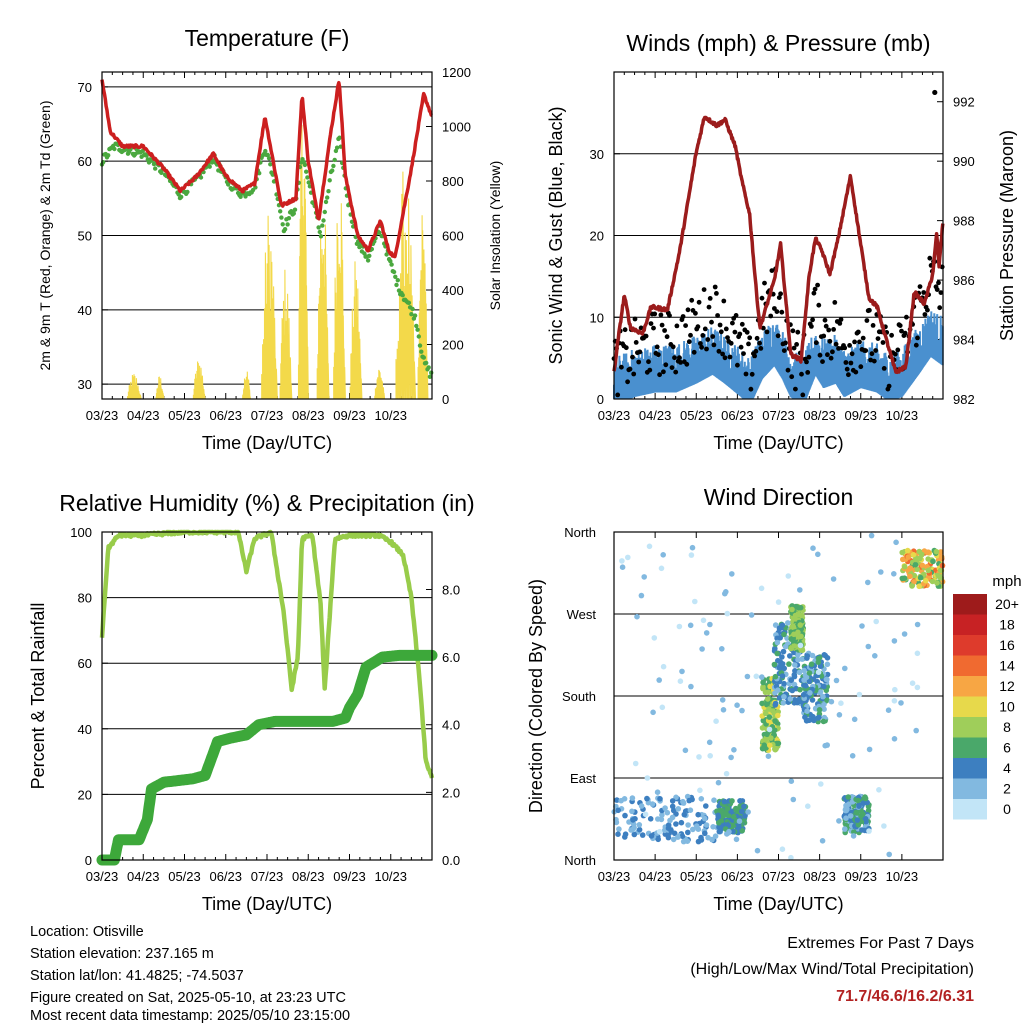  I want to click on colorbar-label: 16, so click(1007, 645).